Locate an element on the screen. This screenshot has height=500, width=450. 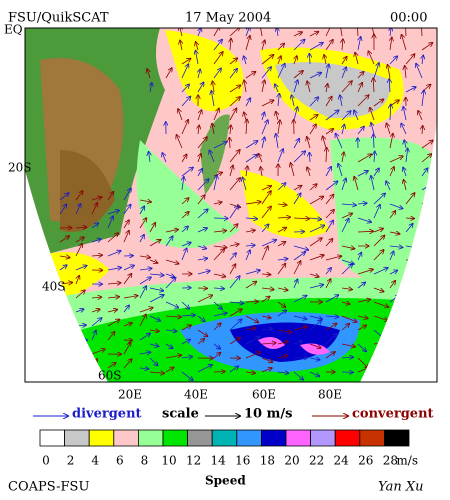
header-time: 00:00 is located at coordinates (408, 18).